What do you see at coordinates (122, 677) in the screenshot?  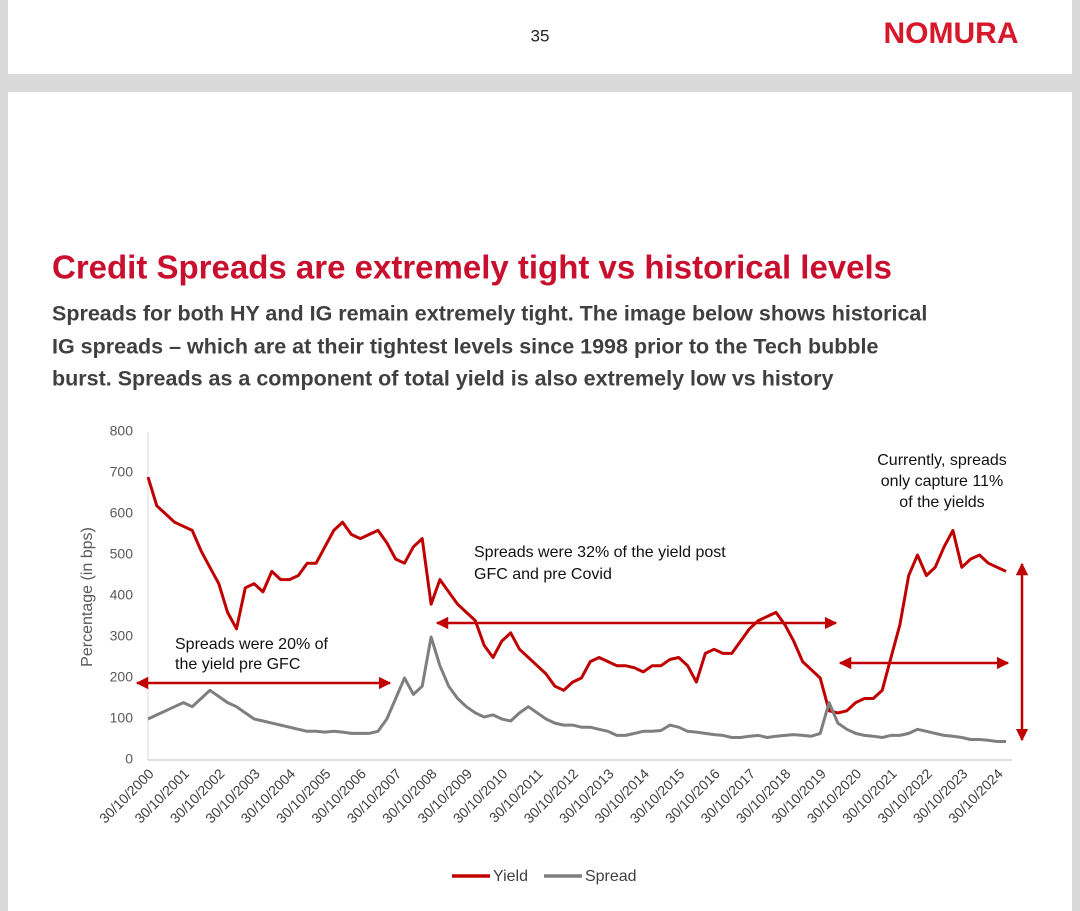 I see `y-tick-label: 200` at bounding box center [122, 677].